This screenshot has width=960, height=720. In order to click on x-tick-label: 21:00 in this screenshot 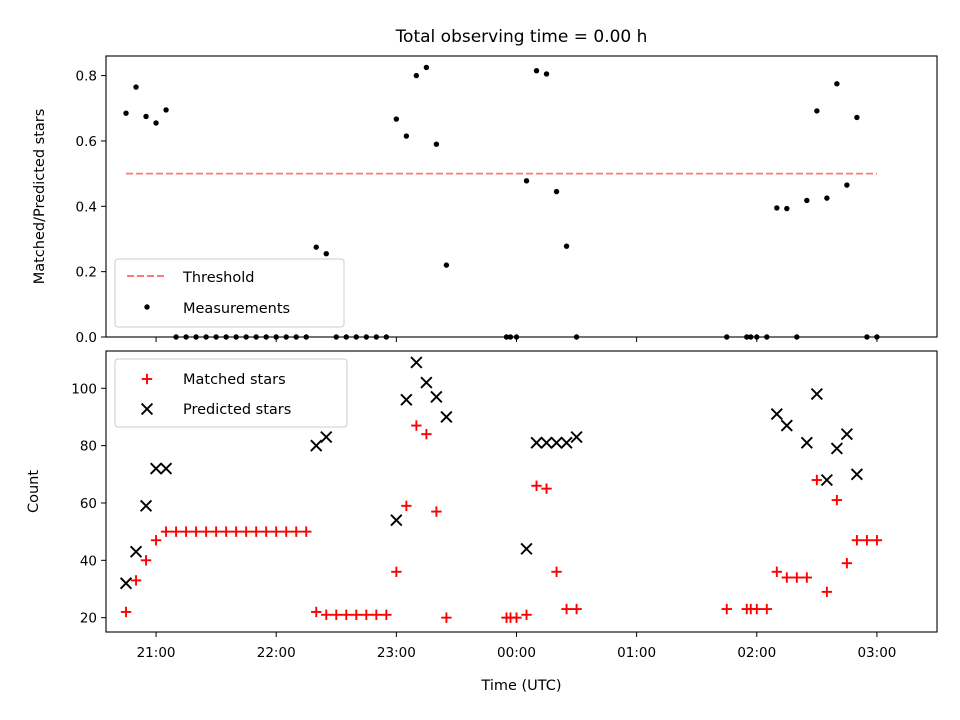, I will do `click(156, 653)`.